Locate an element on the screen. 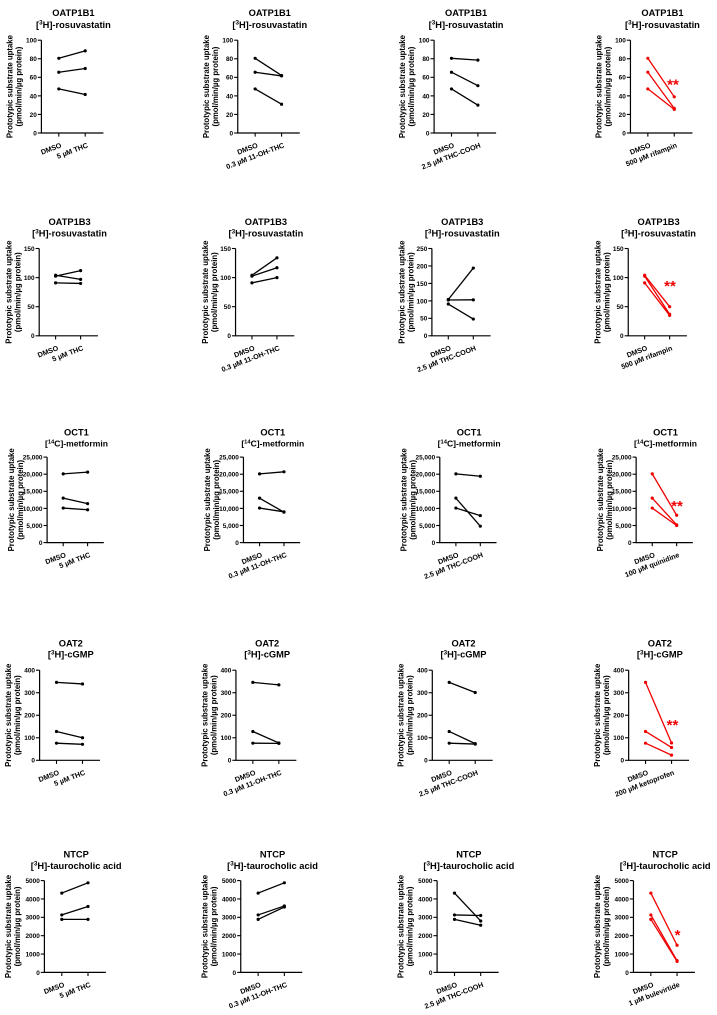  svg-text: 20 is located at coordinates (623, 115).